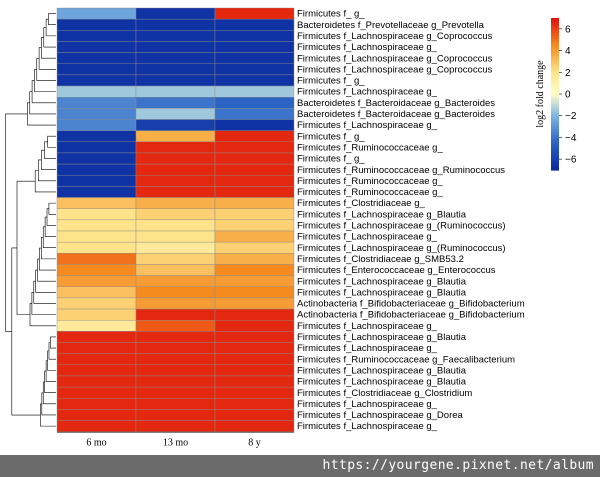 The height and width of the screenshot is (477, 600). Describe the element at coordinates (96, 443) in the screenshot. I see `column-label: 6 mo` at that location.